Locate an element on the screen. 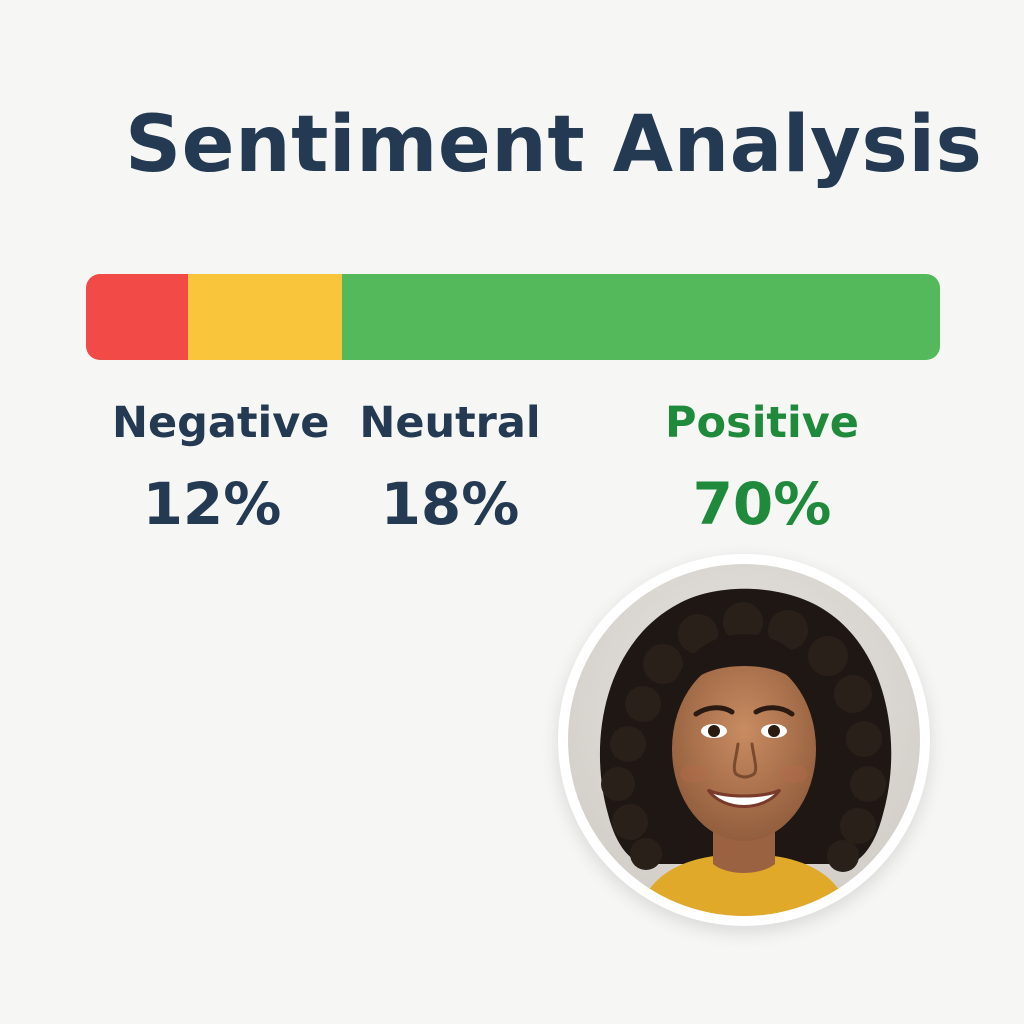 The height and width of the screenshot is (1024, 1024). negative-value: 12% is located at coordinates (212, 504).